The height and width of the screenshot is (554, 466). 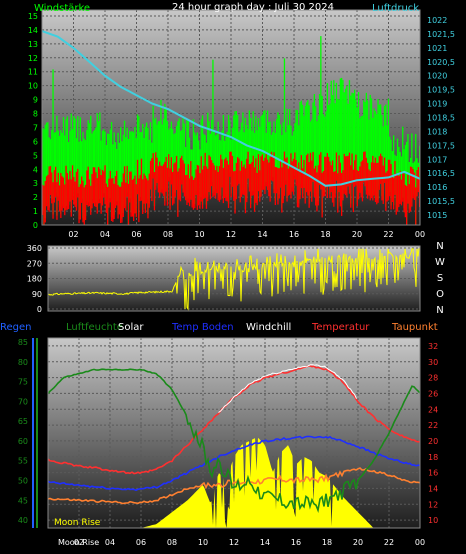 I want to click on direction-panel-border, so click(x=234, y=278).